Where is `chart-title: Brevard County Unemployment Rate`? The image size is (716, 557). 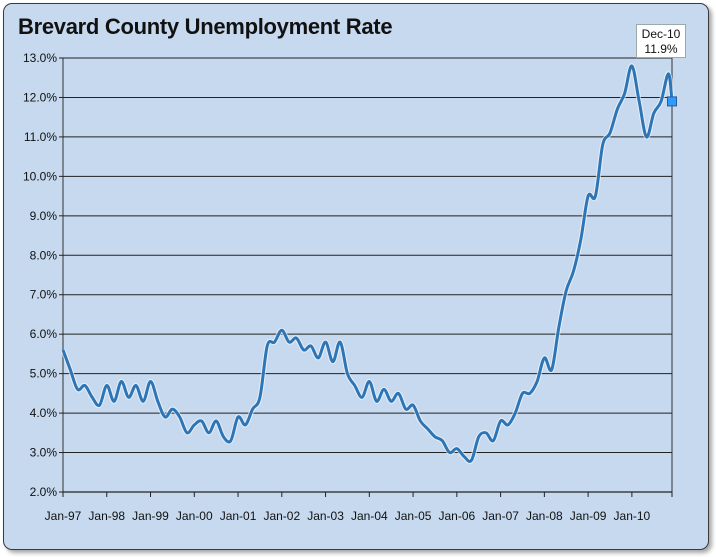 chart-title: Brevard County Unemployment Rate is located at coordinates (205, 26).